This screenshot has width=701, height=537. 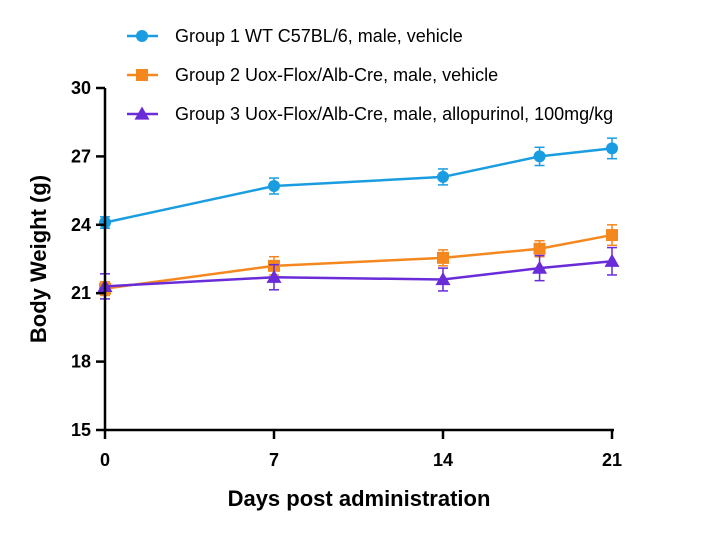 I want to click on x-tick-label: 14, so click(x=443, y=460).